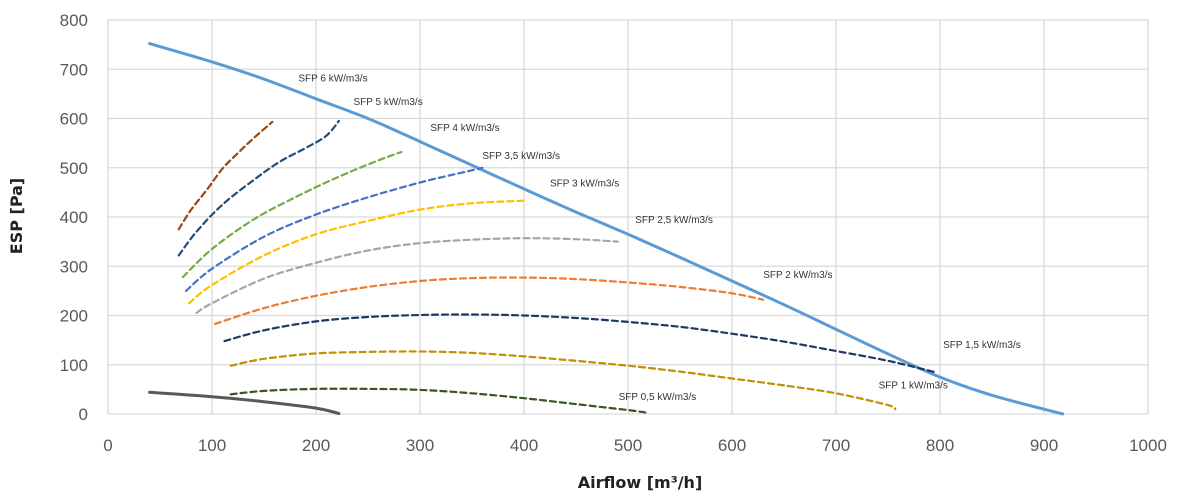 This screenshot has width=1181, height=495. What do you see at coordinates (674, 220) in the screenshot?
I see `sfp-annotation: SFP 2,5 kW/m3/s` at bounding box center [674, 220].